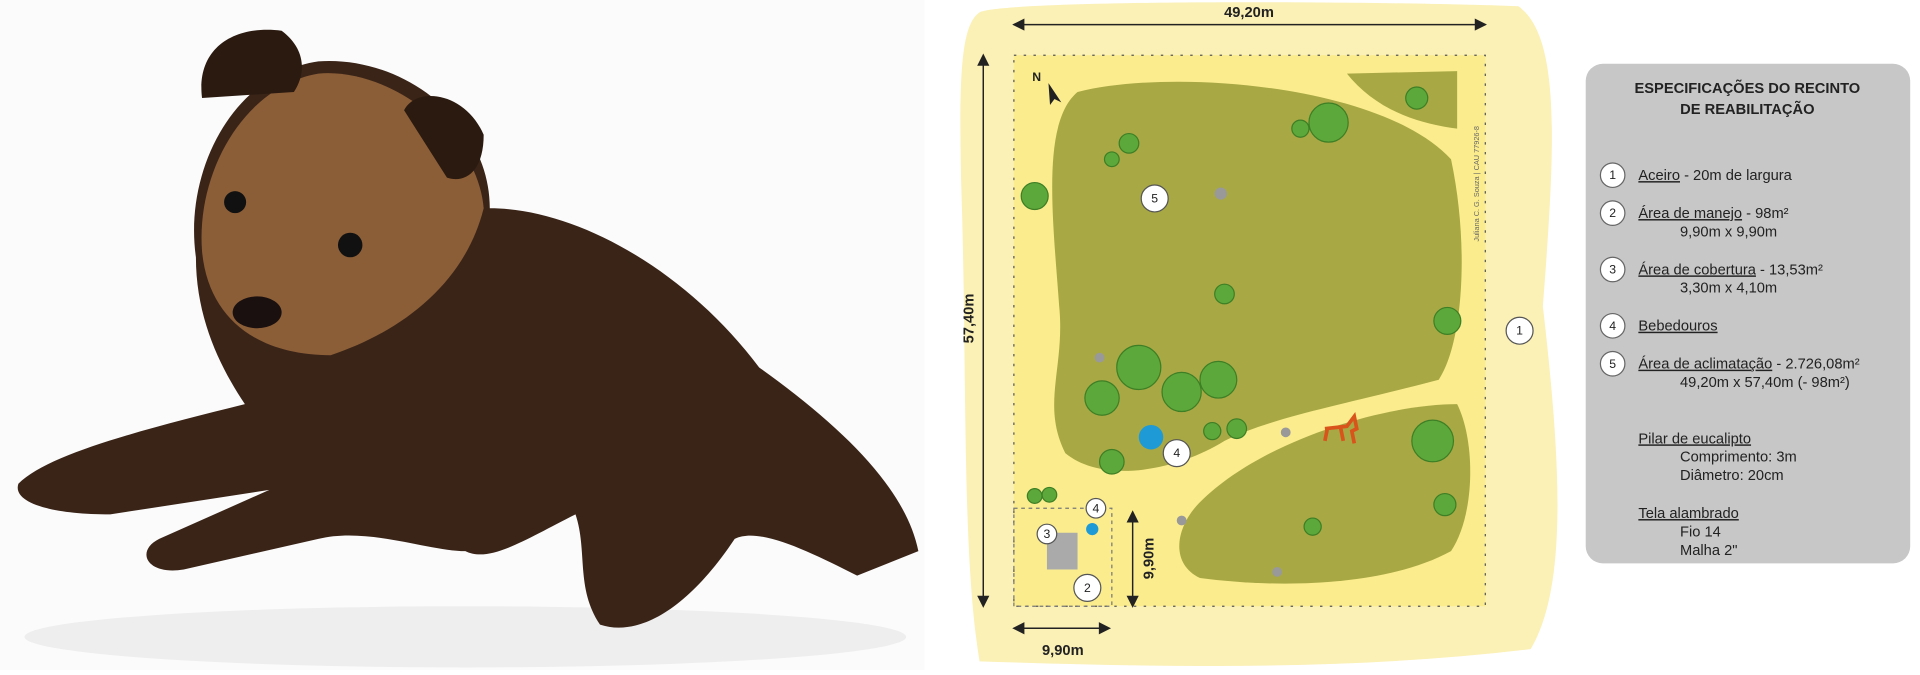 This screenshot has width=1920, height=675. I want to click on item-number: 5, so click(1612, 364).